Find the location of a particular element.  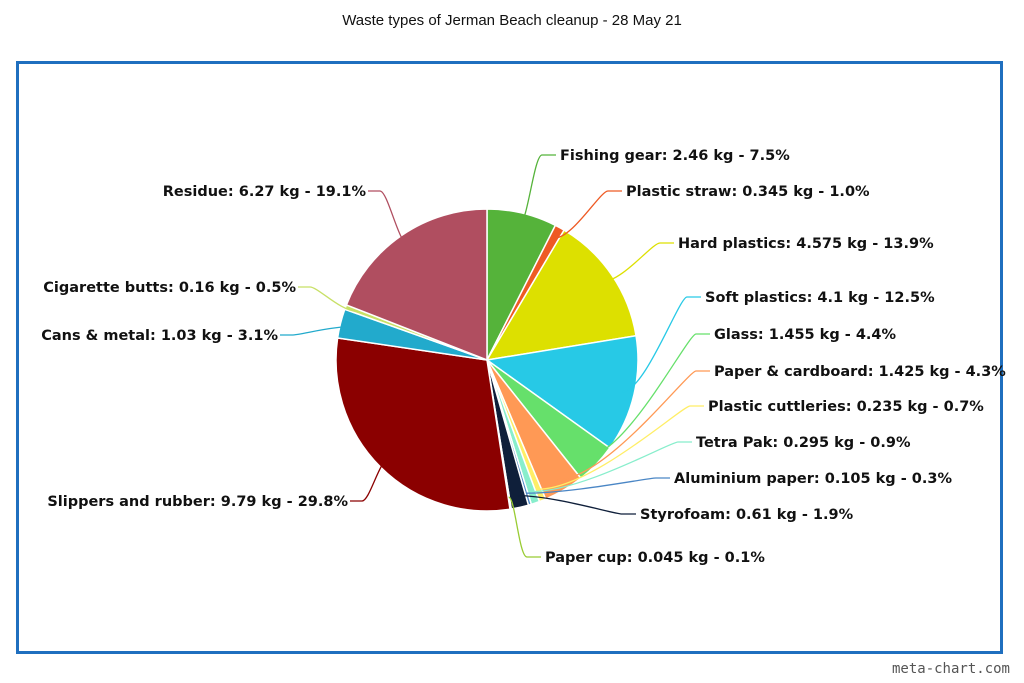

credit-text: meta-chart.com is located at coordinates (950, 669).